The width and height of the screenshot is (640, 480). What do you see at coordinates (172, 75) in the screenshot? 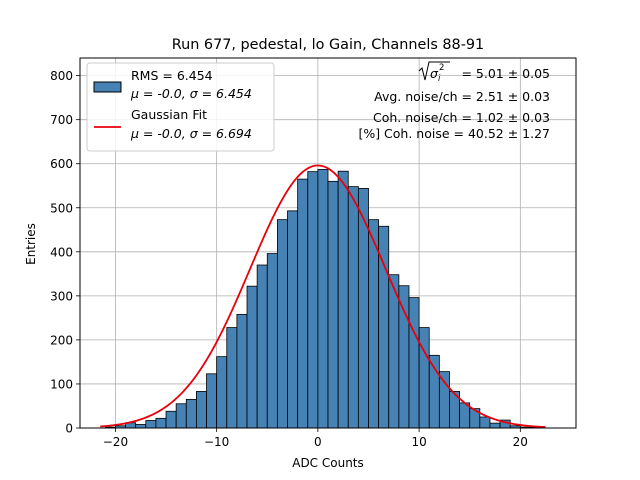
I see `legend-entry-histogram-line1: RMS = 6.454` at bounding box center [172, 75].